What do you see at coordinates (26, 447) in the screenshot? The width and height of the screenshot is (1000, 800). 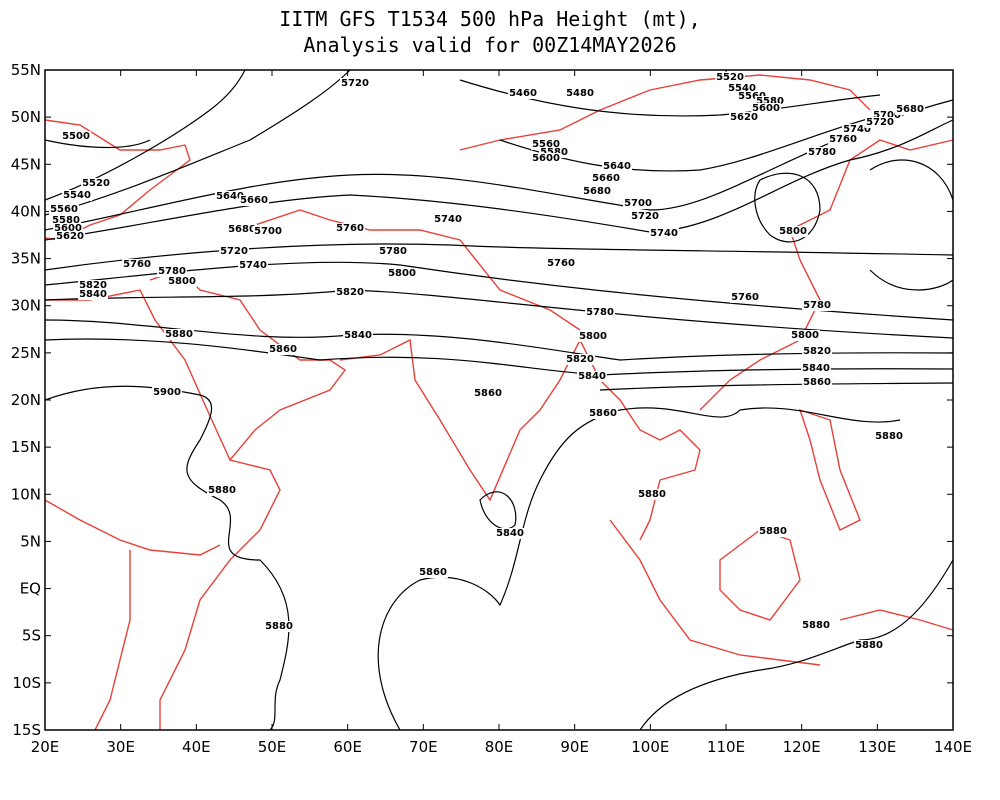 I see `lat-tick-label: 15N` at bounding box center [26, 447].